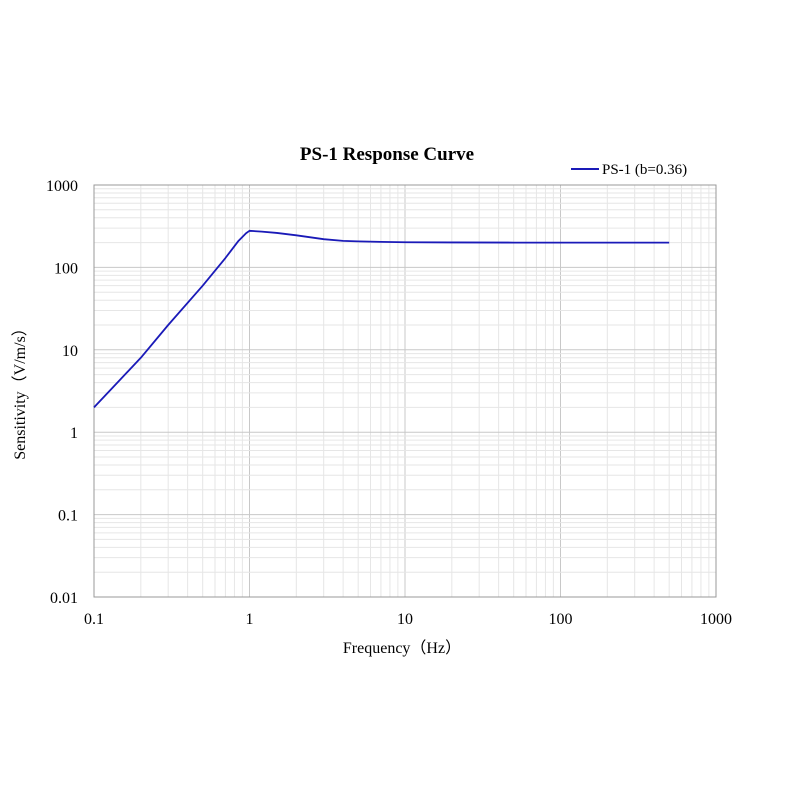  What do you see at coordinates (70, 351) in the screenshot?
I see `y-tick-label: 10` at bounding box center [70, 351].